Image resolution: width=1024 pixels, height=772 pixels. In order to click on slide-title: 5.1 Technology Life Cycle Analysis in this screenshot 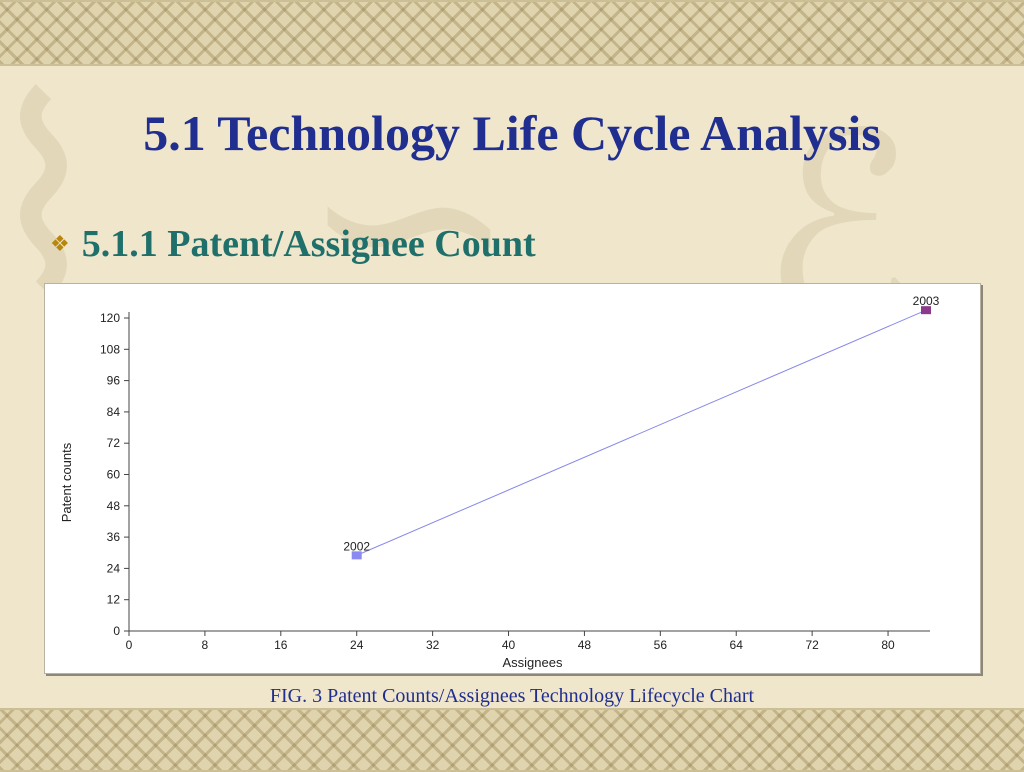, I will do `click(512, 133)`.